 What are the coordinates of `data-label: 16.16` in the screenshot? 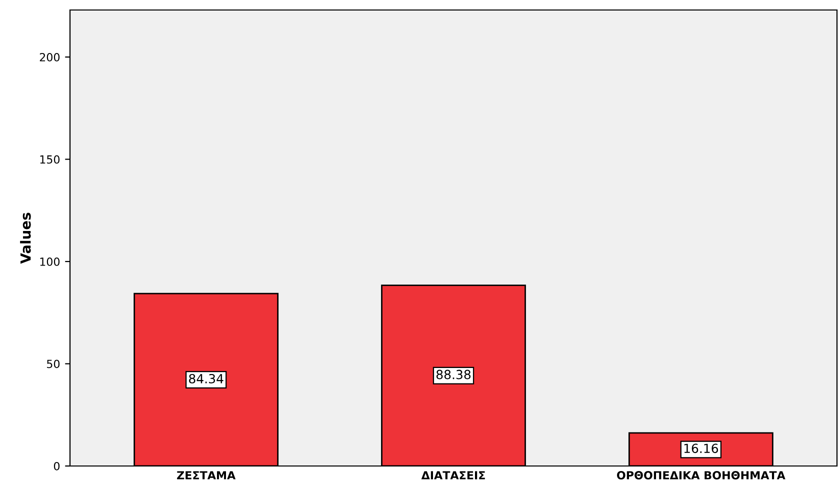 It's located at (701, 449).